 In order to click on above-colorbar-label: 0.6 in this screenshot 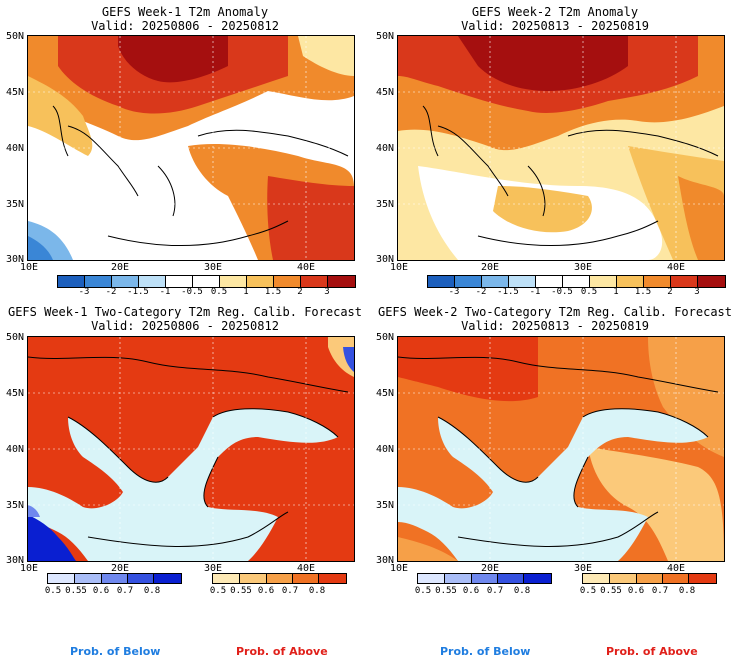, I will do `click(266, 591)`.